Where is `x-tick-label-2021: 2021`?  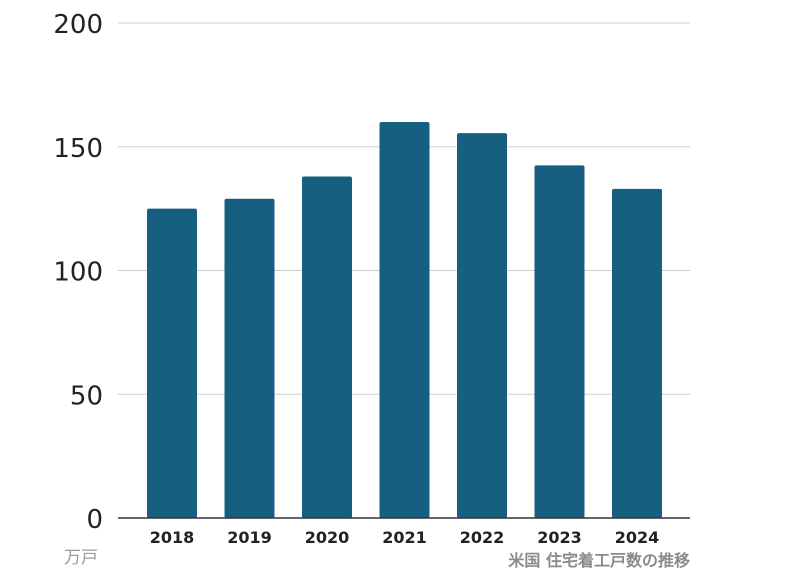 x-tick-label-2021: 2021 is located at coordinates (404, 537).